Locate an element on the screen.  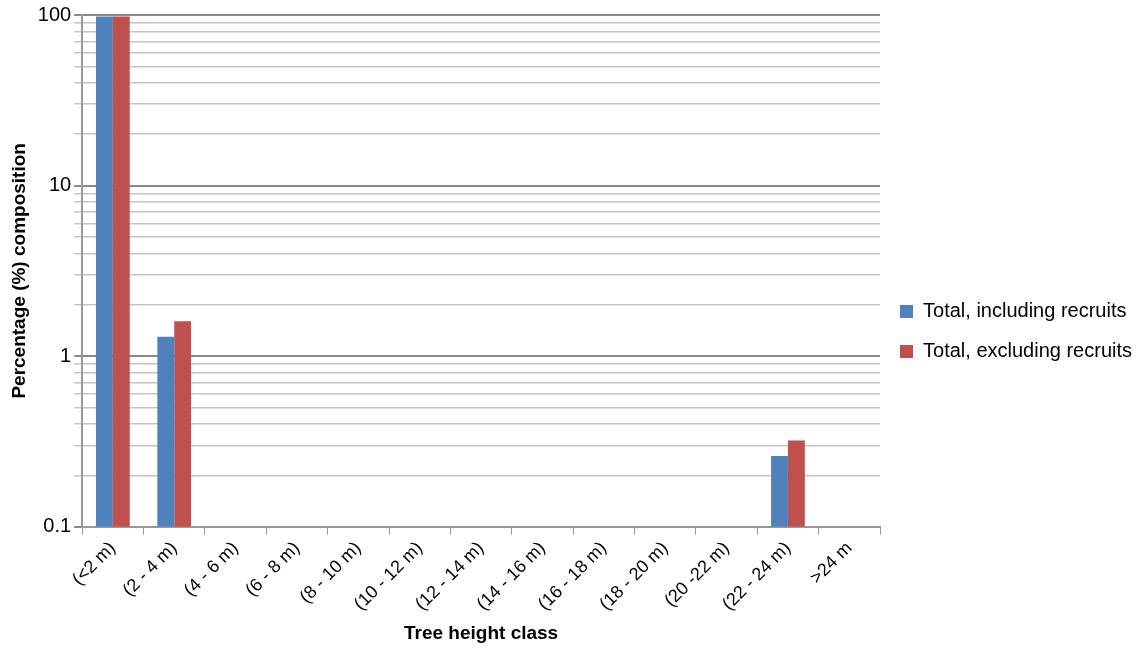
x-tick-label: (2 - 4 m) is located at coordinates (149, 568).